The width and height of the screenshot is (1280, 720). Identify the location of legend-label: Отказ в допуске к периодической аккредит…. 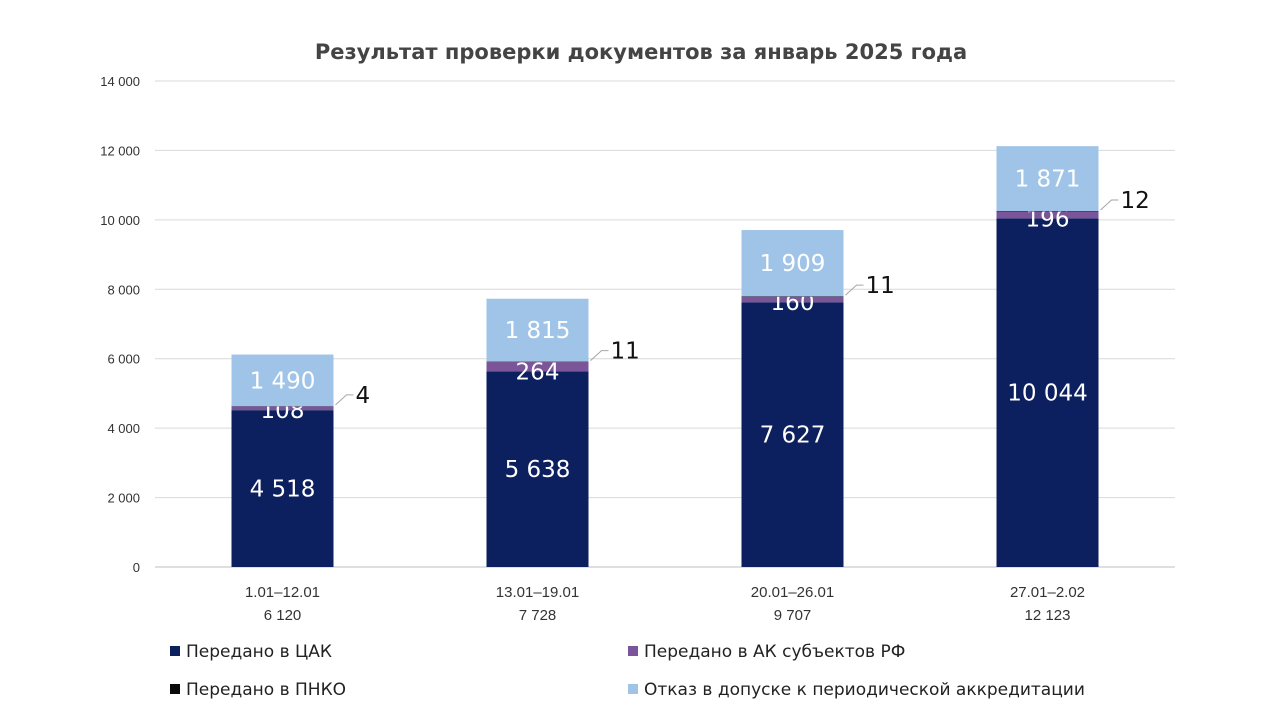
(864, 690).